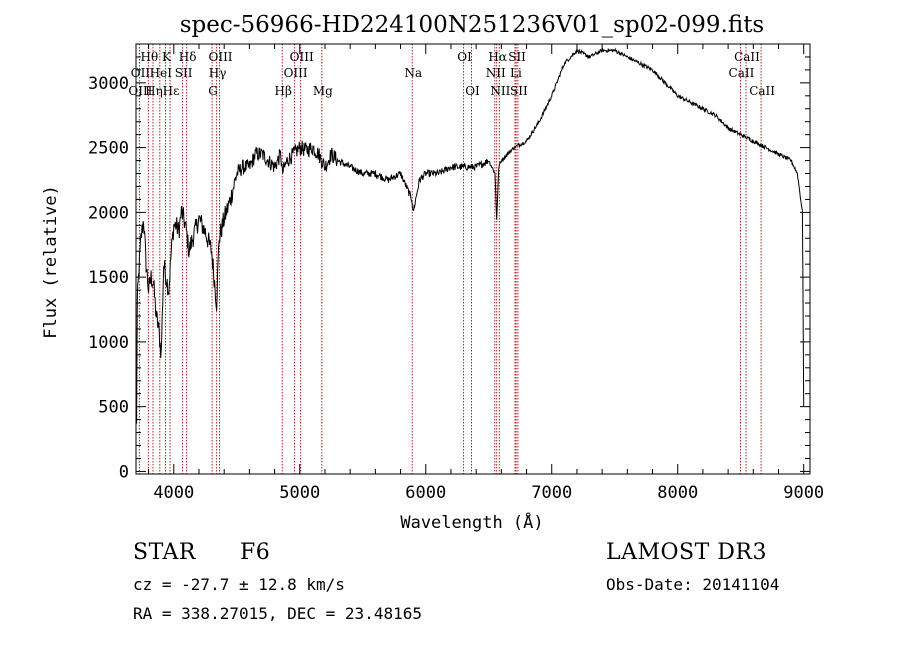  Describe the element at coordinates (173, 493) in the screenshot. I see `x-tick-label: 4000` at that location.